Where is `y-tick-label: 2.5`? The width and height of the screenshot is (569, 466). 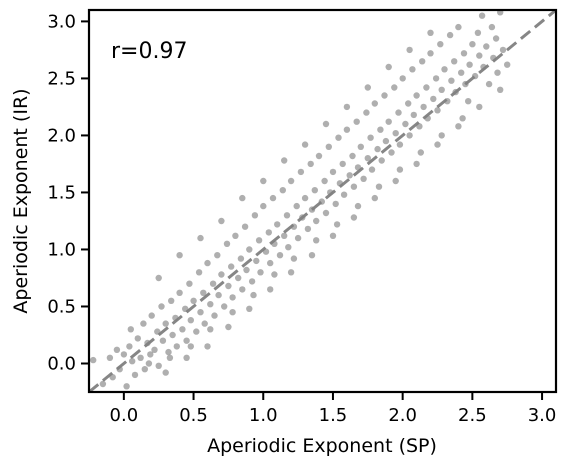 y-tick-label: 2.5 is located at coordinates (61, 78).